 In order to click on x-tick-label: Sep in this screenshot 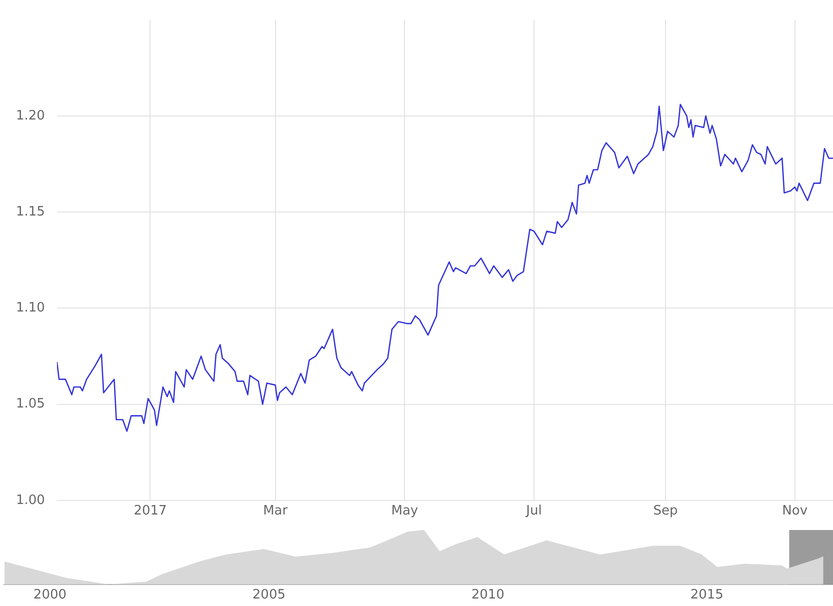, I will do `click(665, 511)`.